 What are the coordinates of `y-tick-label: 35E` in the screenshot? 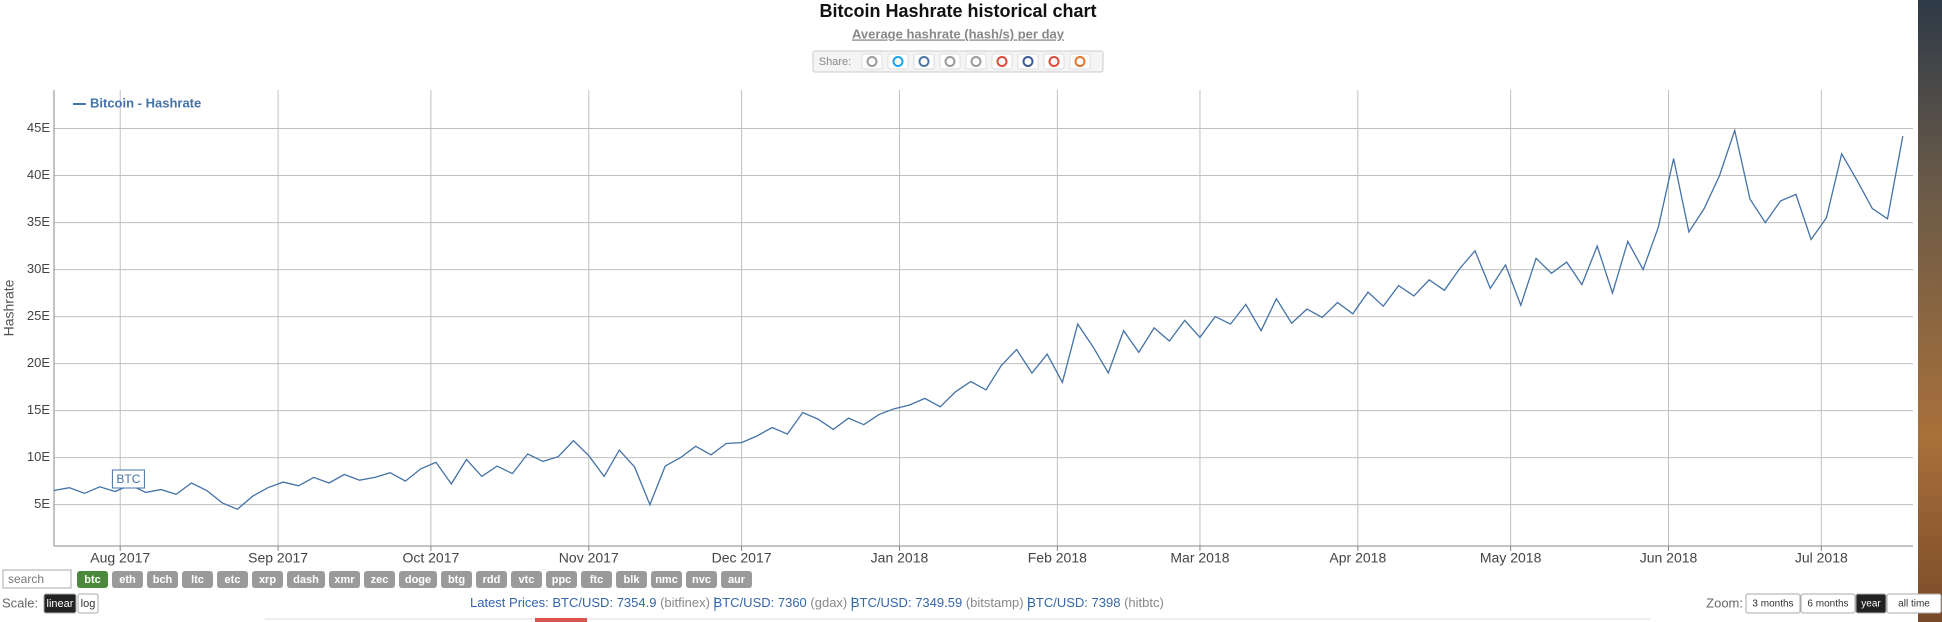 It's located at (38, 221).